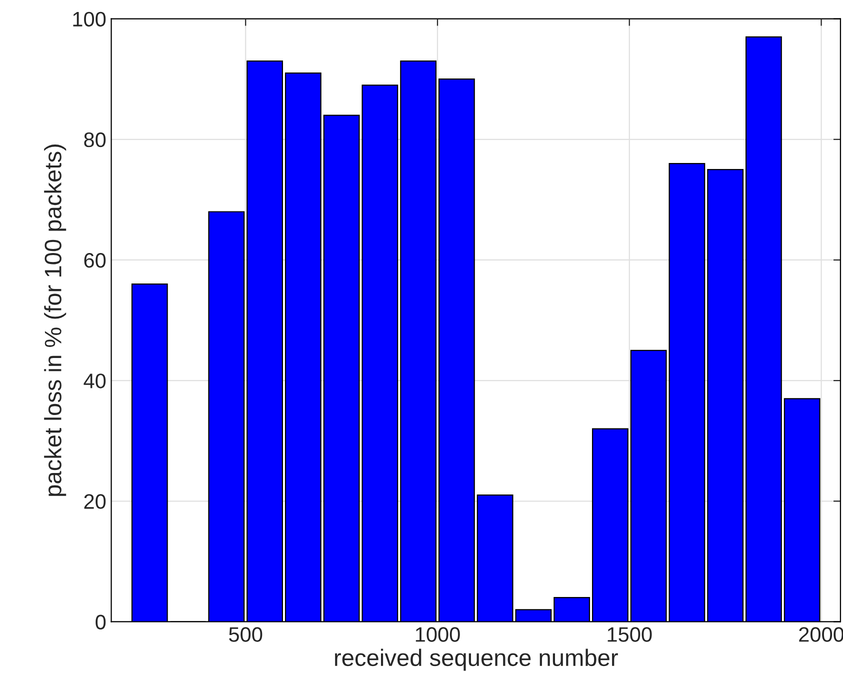 This screenshot has width=843, height=697. Describe the element at coordinates (95, 260) in the screenshot. I see `y-tick-label: 60` at that location.